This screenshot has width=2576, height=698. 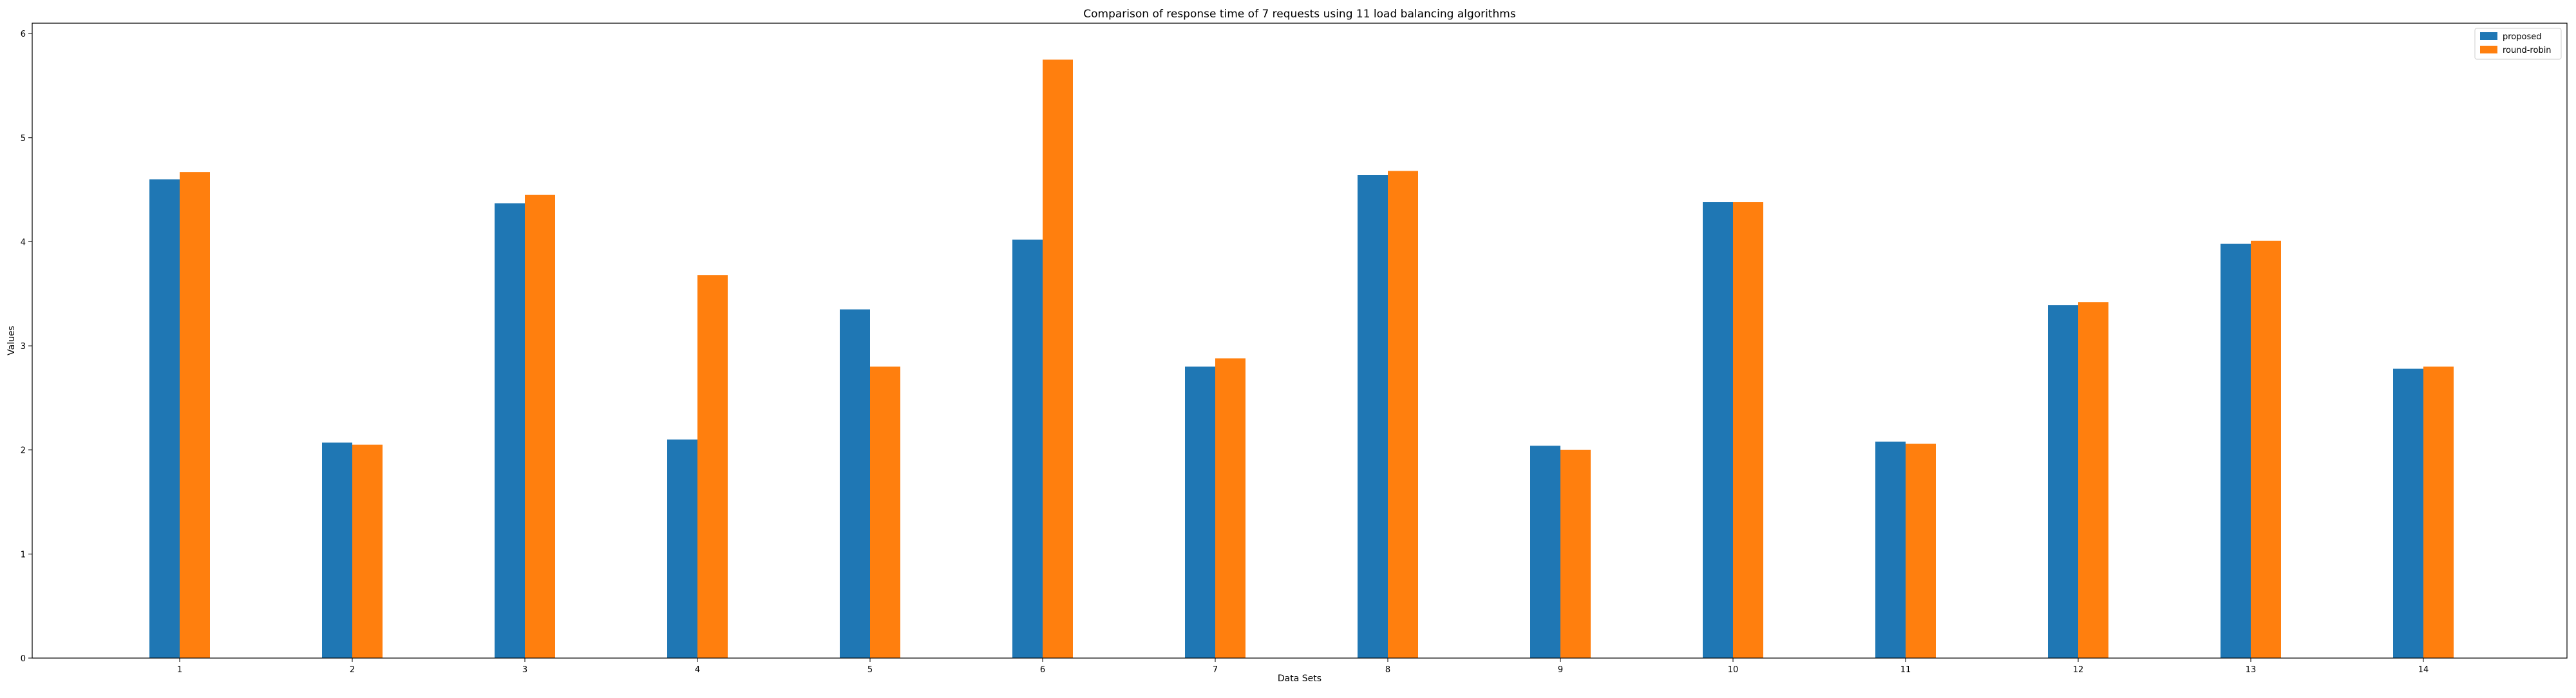 I want to click on x-tick-label: 9, so click(x=1560, y=670).